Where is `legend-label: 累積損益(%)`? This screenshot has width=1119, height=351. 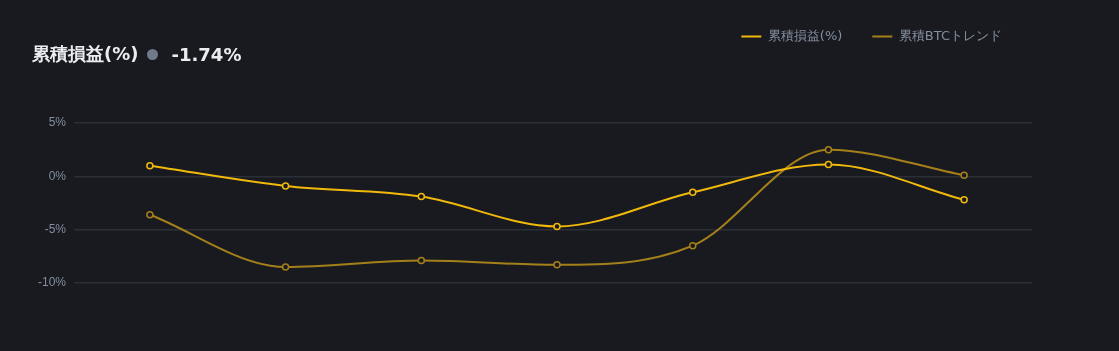
legend-label: 累積損益(%) is located at coordinates (805, 35).